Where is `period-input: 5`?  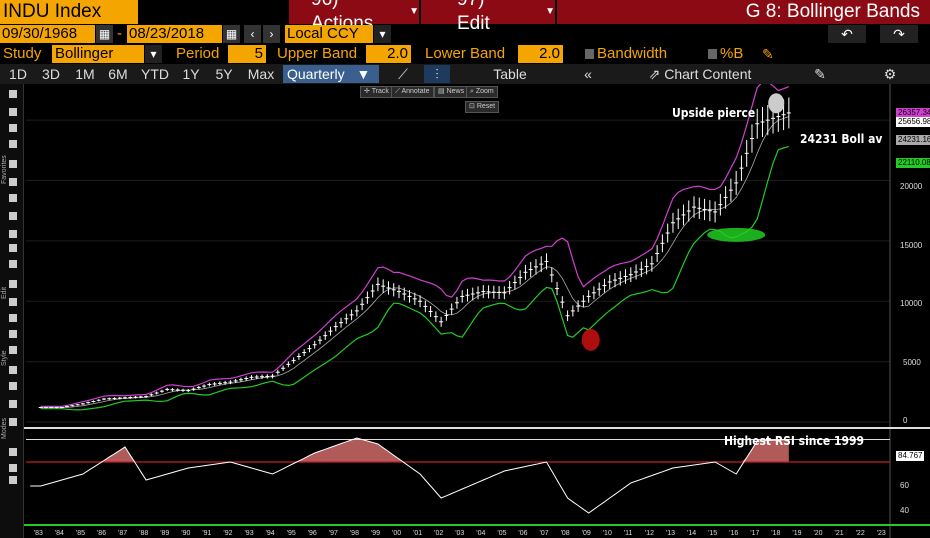 period-input: 5 is located at coordinates (247, 54).